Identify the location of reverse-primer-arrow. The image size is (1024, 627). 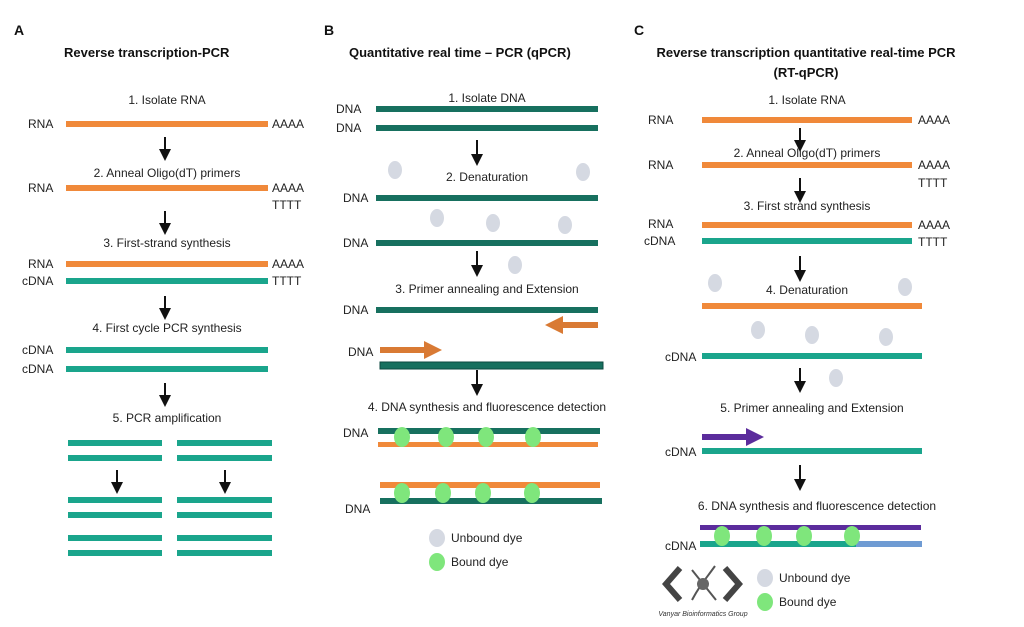
(571, 325).